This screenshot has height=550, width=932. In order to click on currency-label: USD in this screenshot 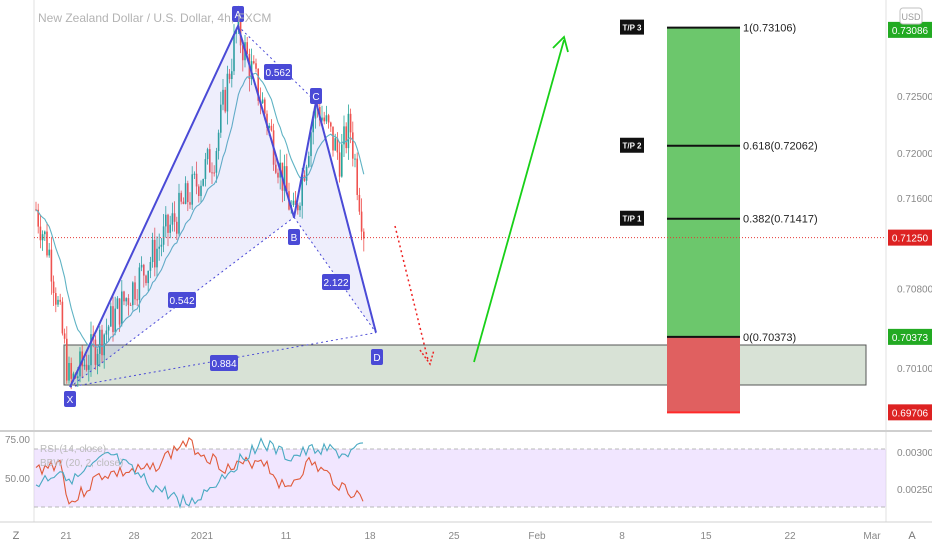, I will do `click(911, 17)`.